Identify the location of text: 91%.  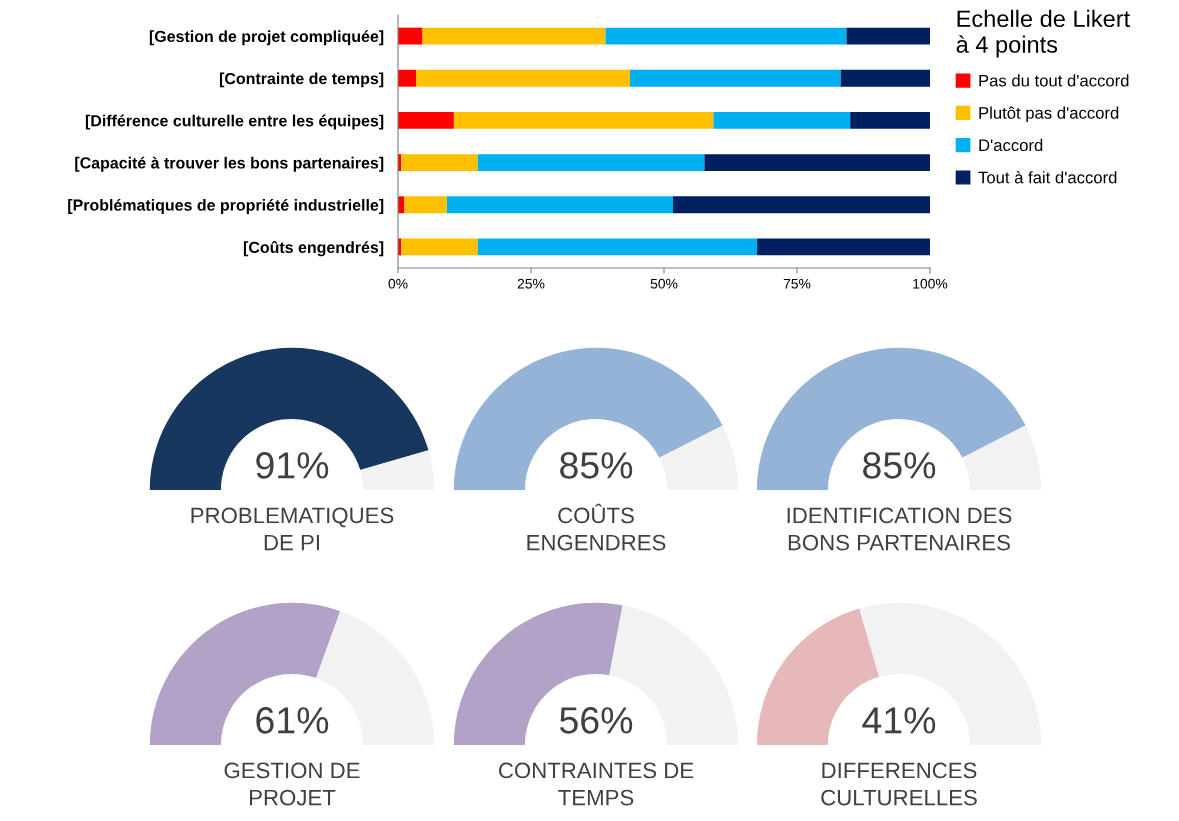
(292, 465).